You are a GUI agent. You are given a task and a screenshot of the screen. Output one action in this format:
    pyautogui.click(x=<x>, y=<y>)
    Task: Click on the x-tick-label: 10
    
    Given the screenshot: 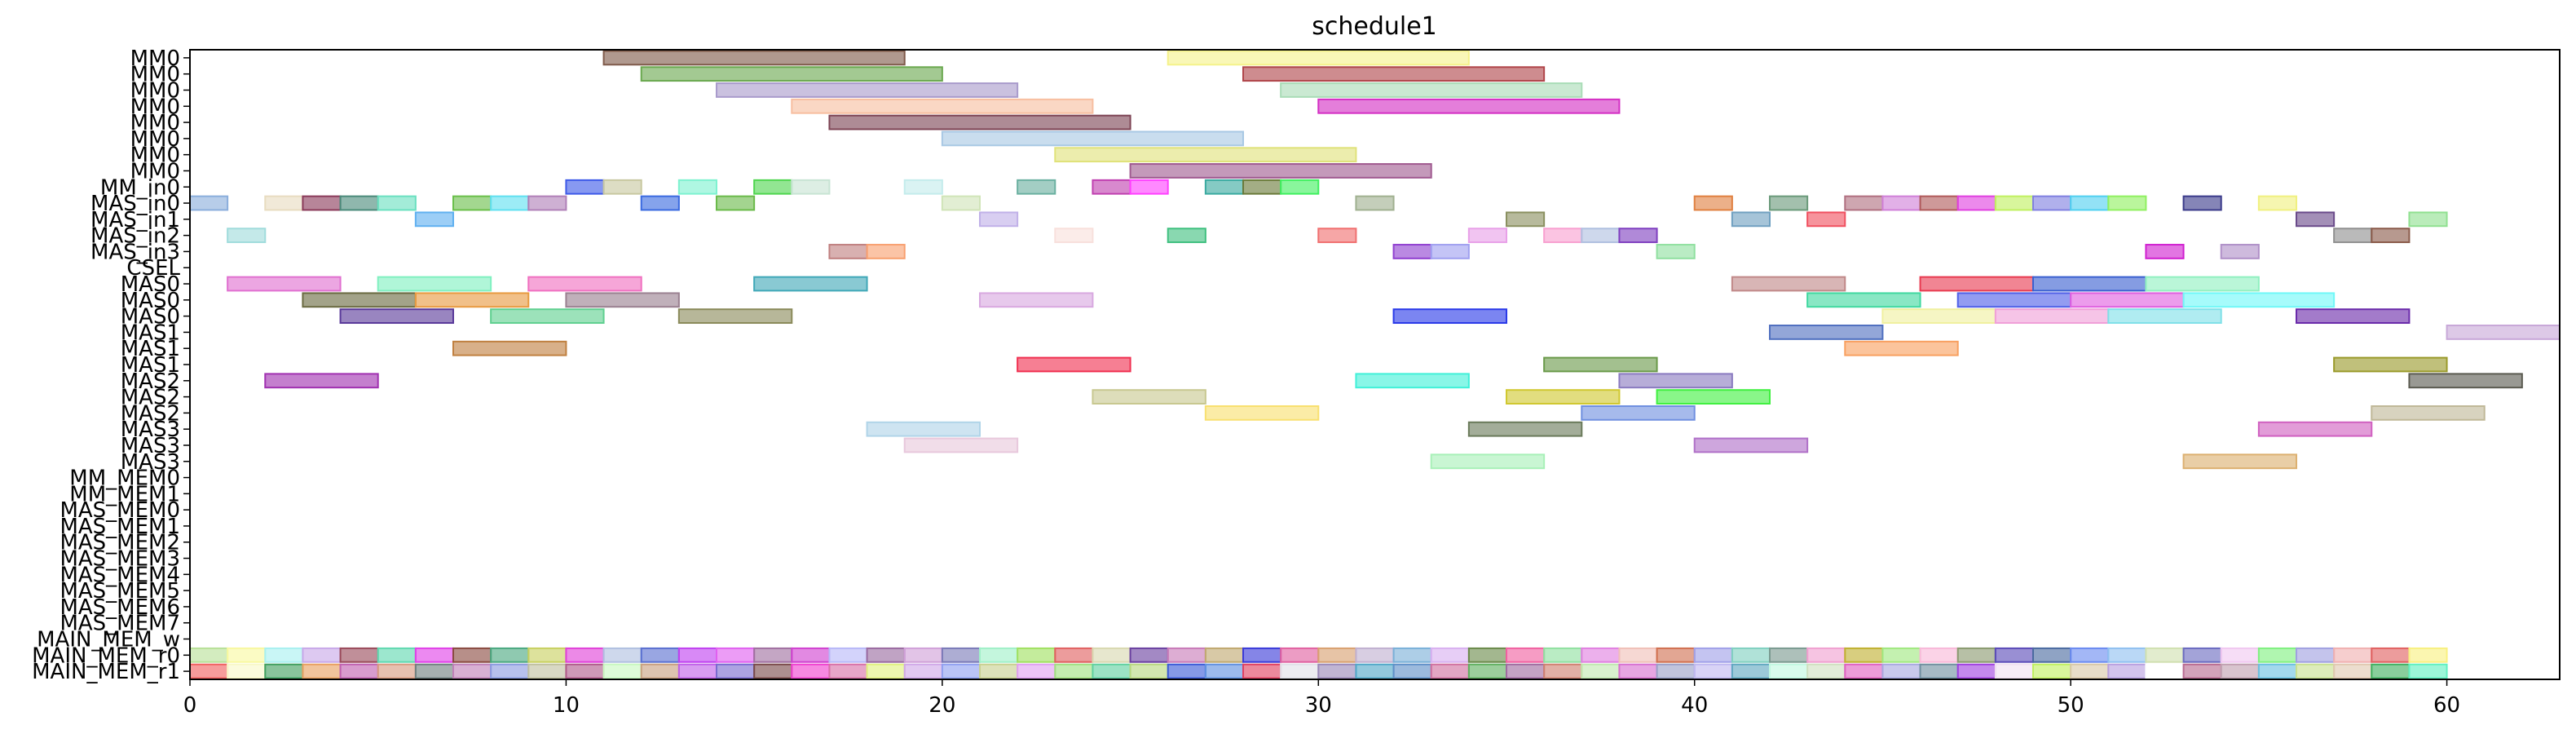 What is the action you would take?
    pyautogui.click(x=566, y=705)
    